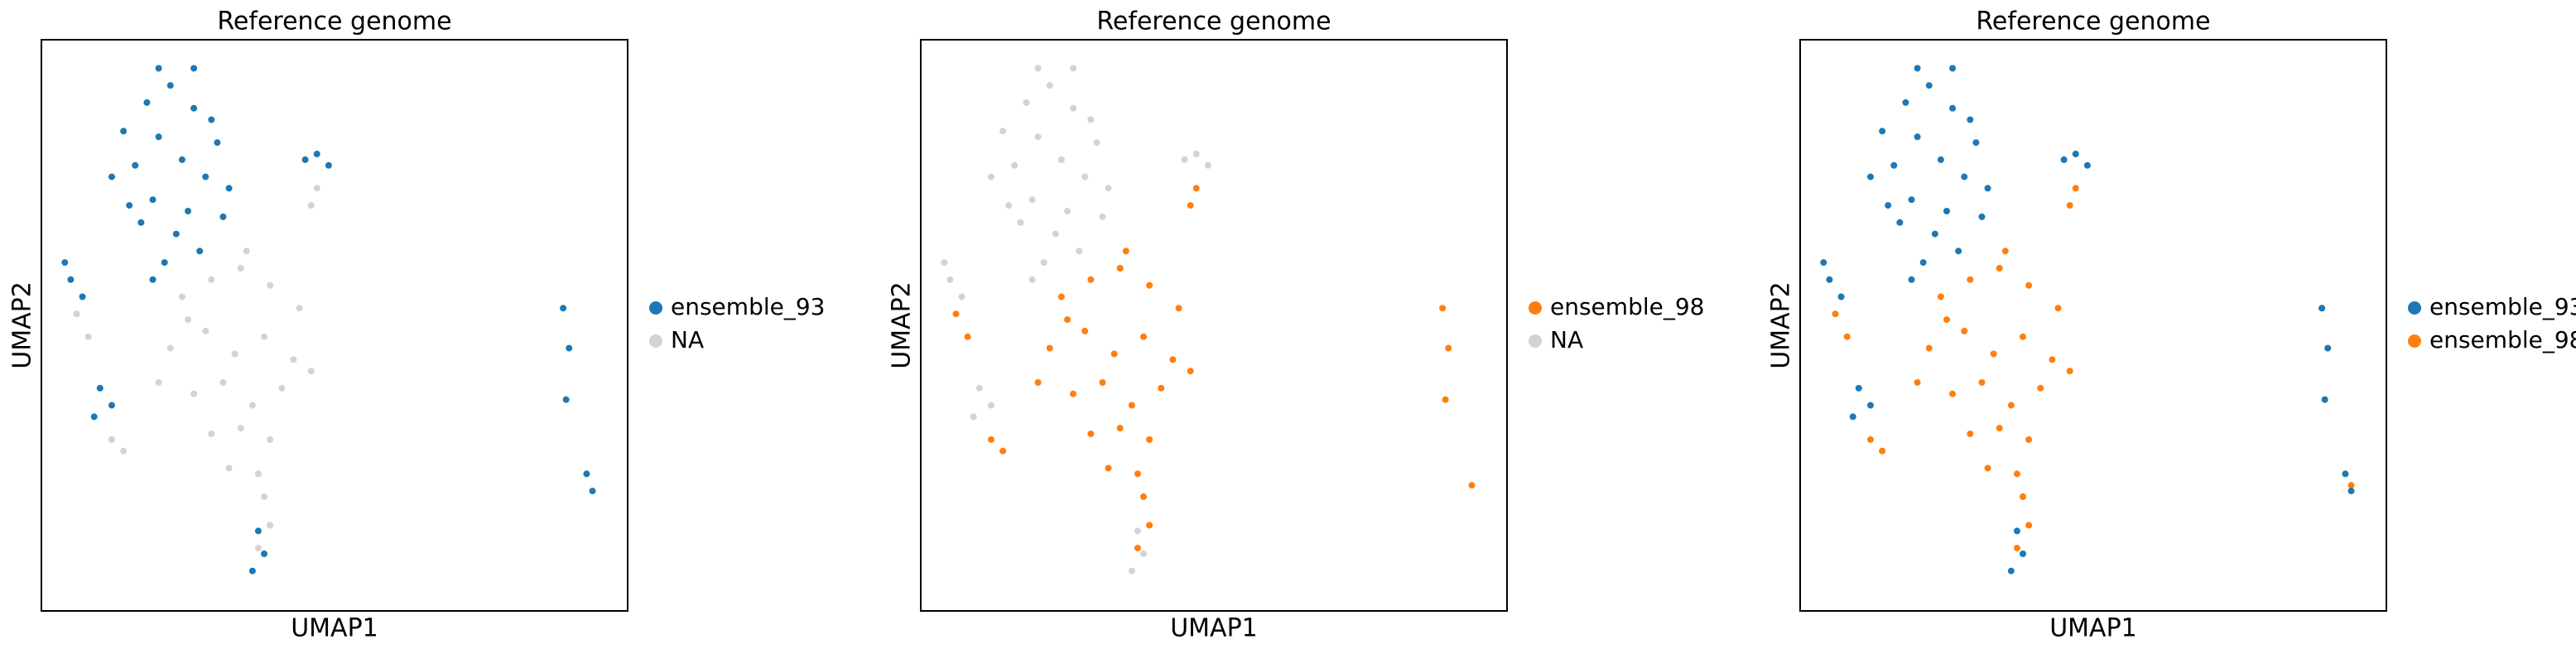 This screenshot has height=649, width=2576. Describe the element at coordinates (1781, 325) in the screenshot. I see `y-axis-label: UMAP2` at that location.